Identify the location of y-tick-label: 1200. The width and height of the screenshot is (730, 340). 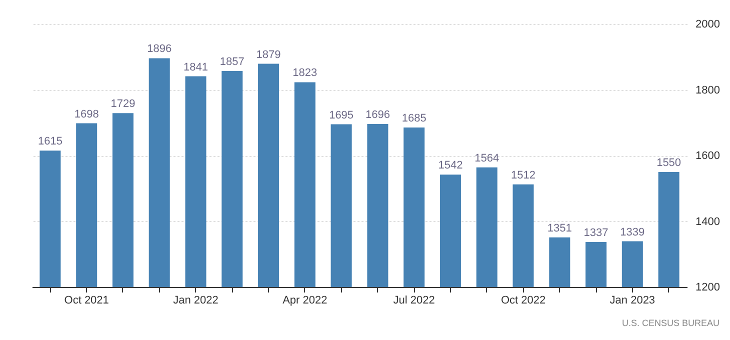
(708, 288).